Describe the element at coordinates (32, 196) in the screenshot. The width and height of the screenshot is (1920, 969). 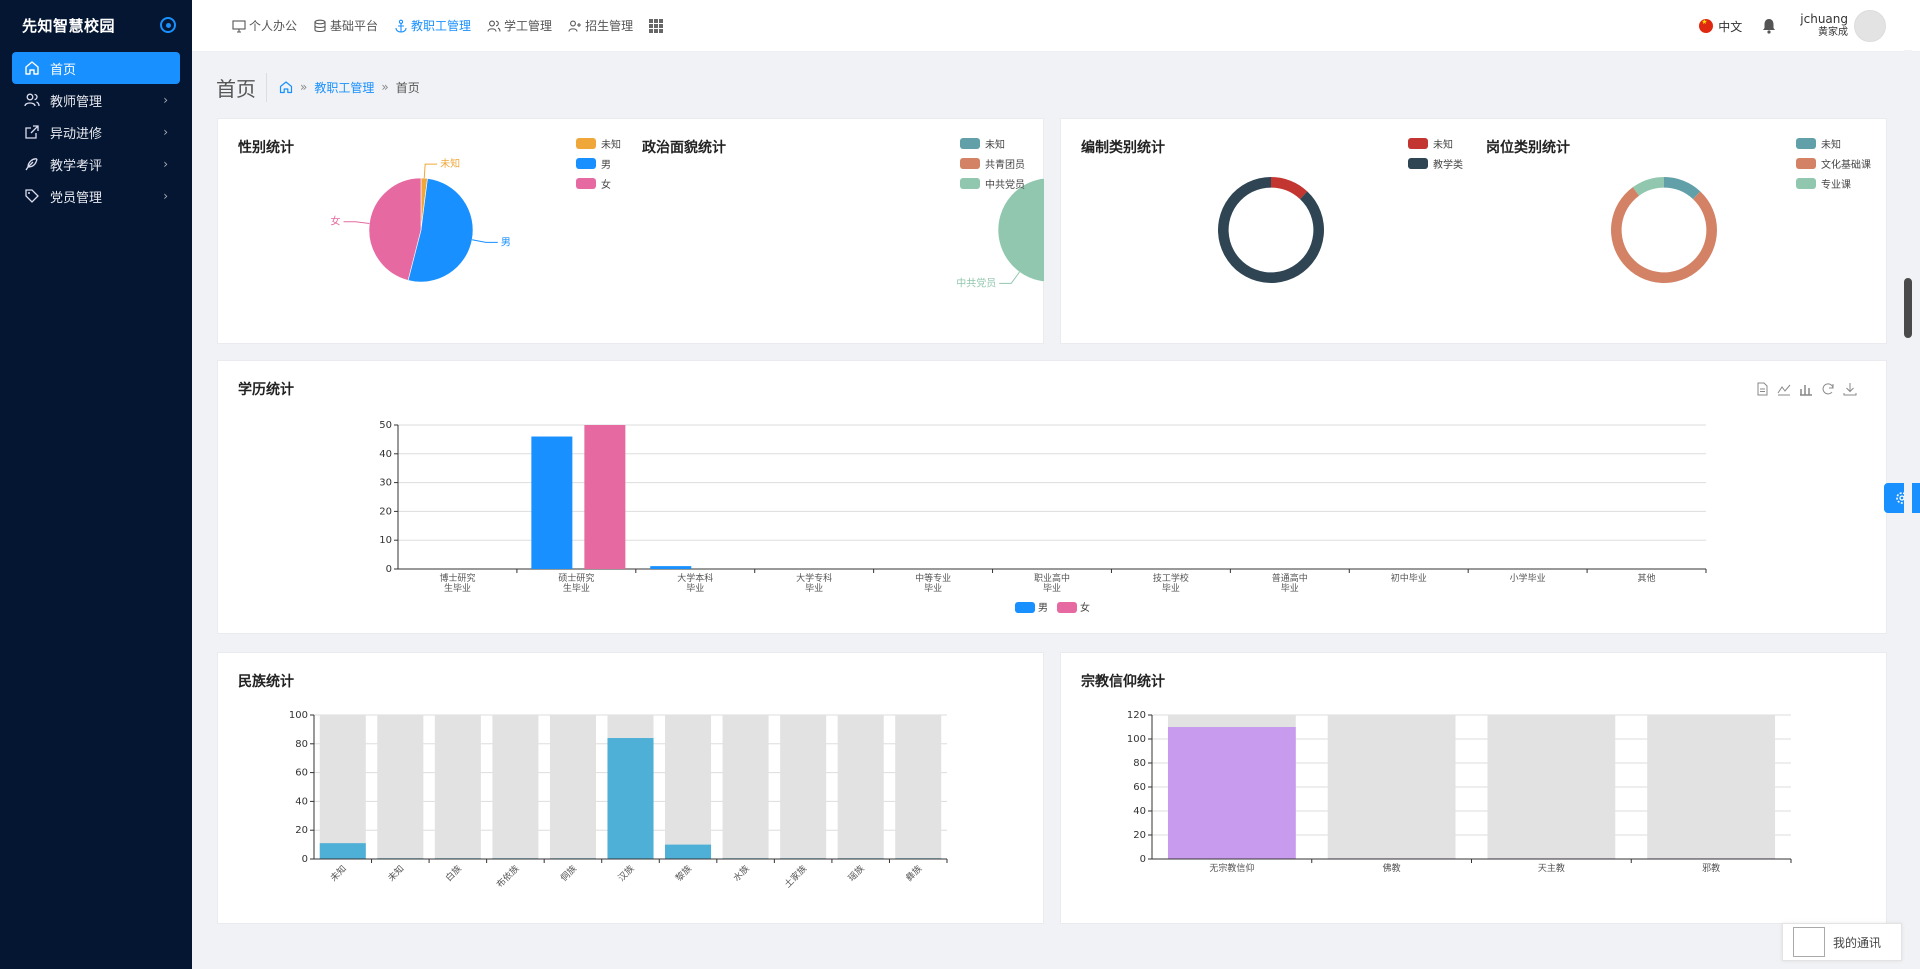
I see `tag-icon` at that location.